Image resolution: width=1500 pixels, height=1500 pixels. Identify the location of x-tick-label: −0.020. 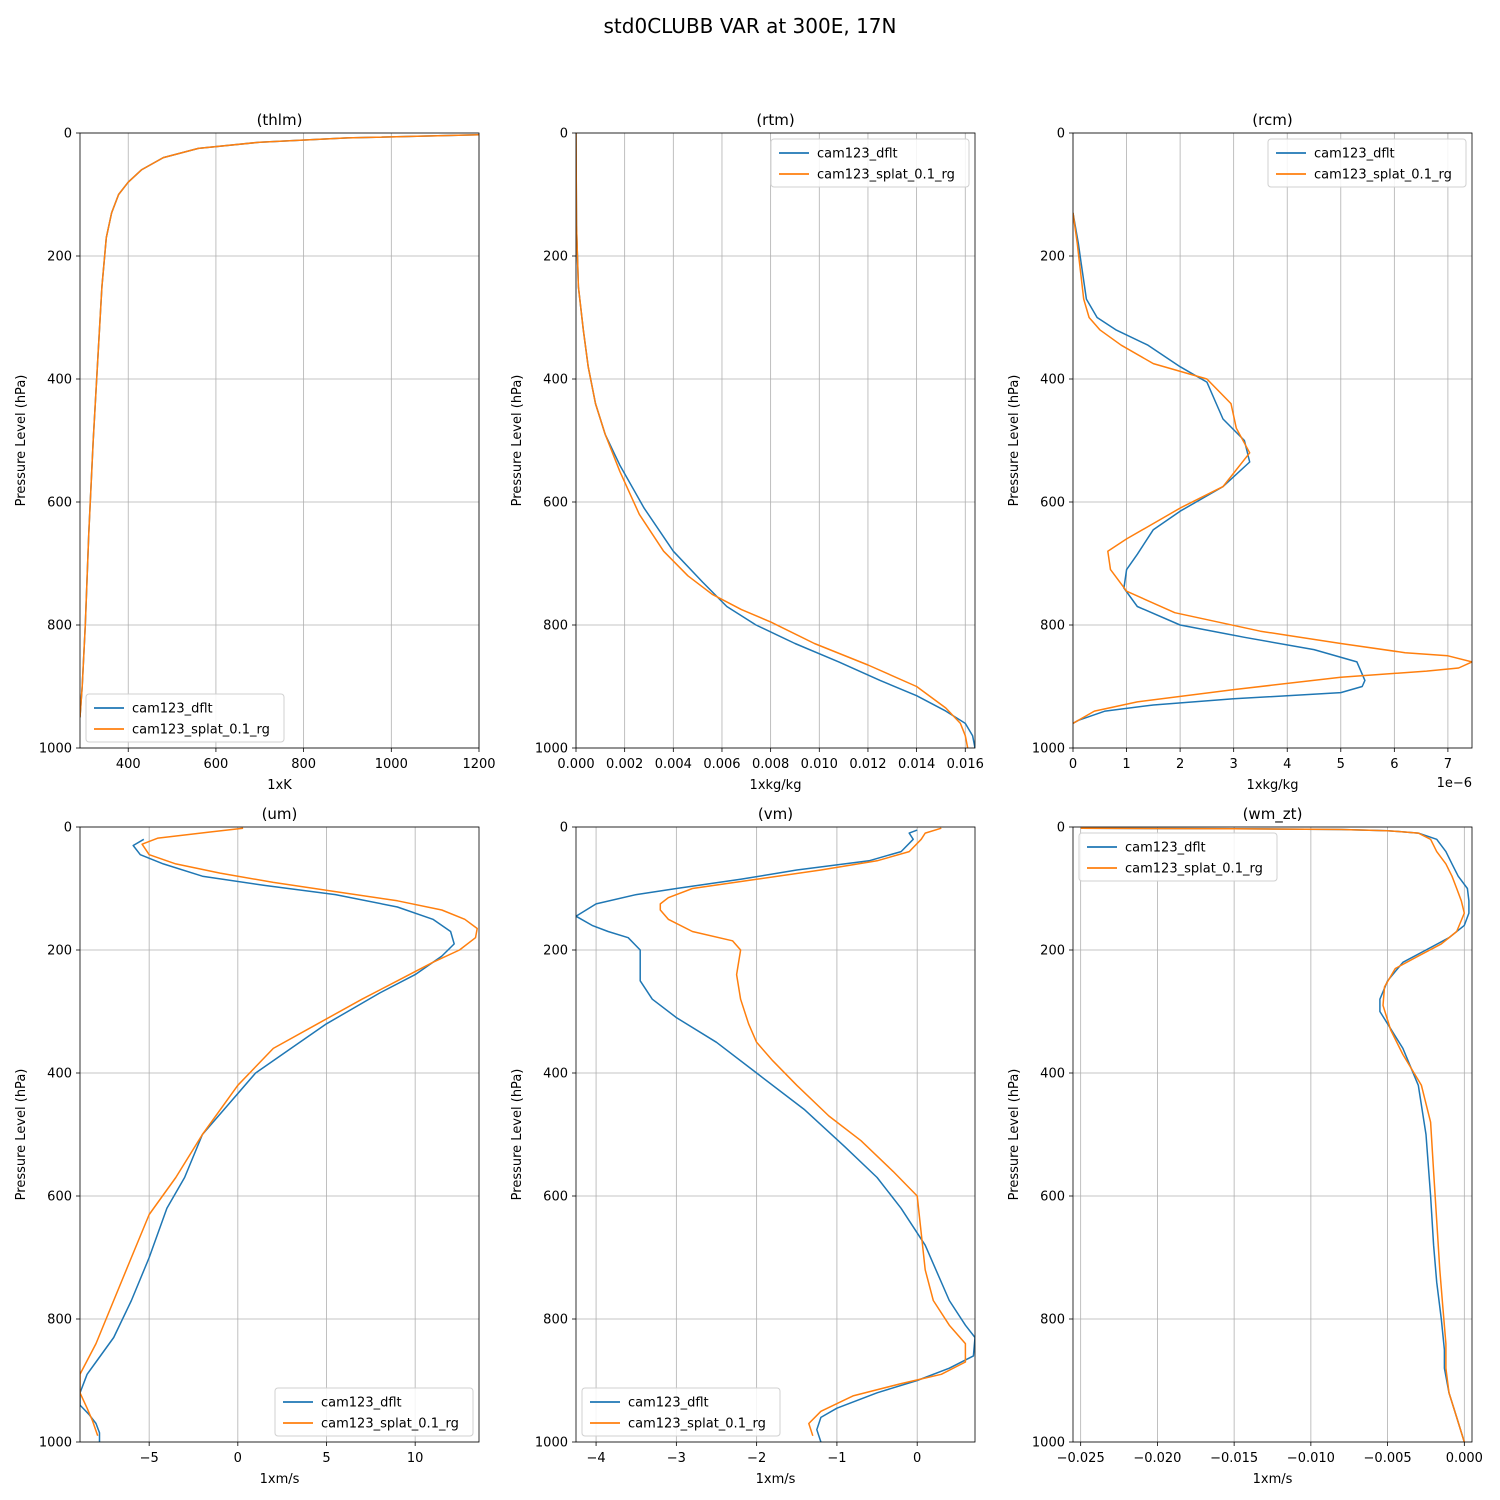
(1157, 1458).